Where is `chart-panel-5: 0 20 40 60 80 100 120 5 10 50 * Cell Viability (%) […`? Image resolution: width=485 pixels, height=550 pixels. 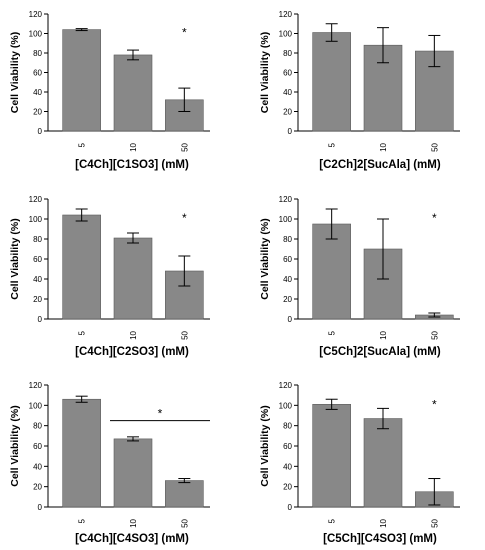
chart-panel-5: 0 20 40 60 80 100 120 5 10 50 * Cell Viability (%) [… is located at coordinates (109, 463).